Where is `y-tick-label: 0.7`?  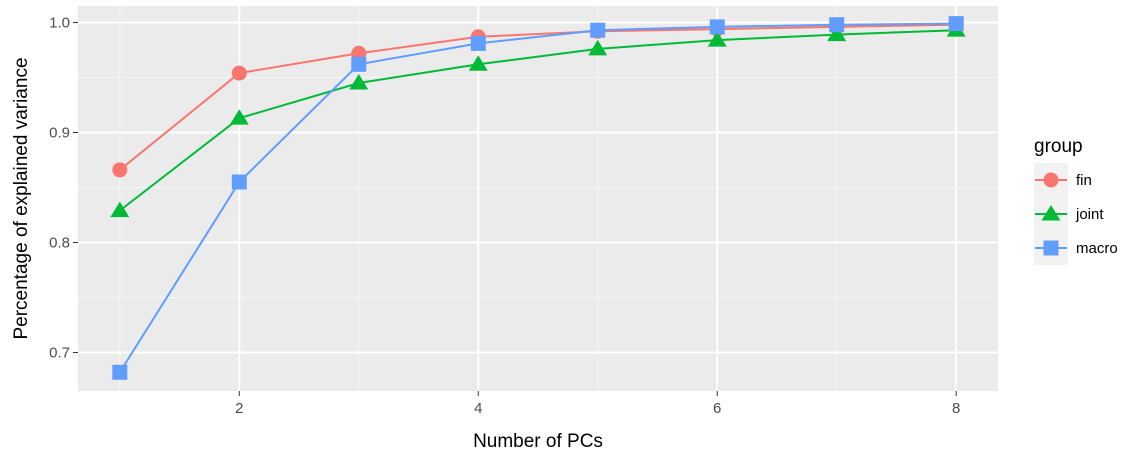
y-tick-label: 0.7 is located at coordinates (59, 353).